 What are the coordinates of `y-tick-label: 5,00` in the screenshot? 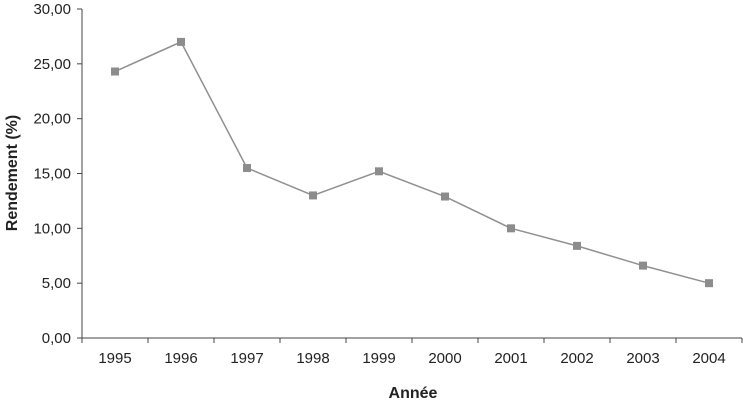 It's located at (56, 283).